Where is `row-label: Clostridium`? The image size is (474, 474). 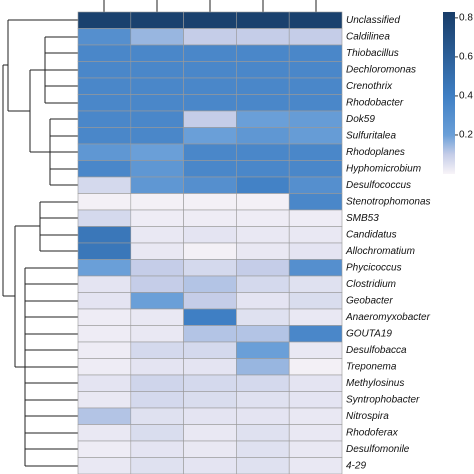 row-label: Clostridium is located at coordinates (371, 284).